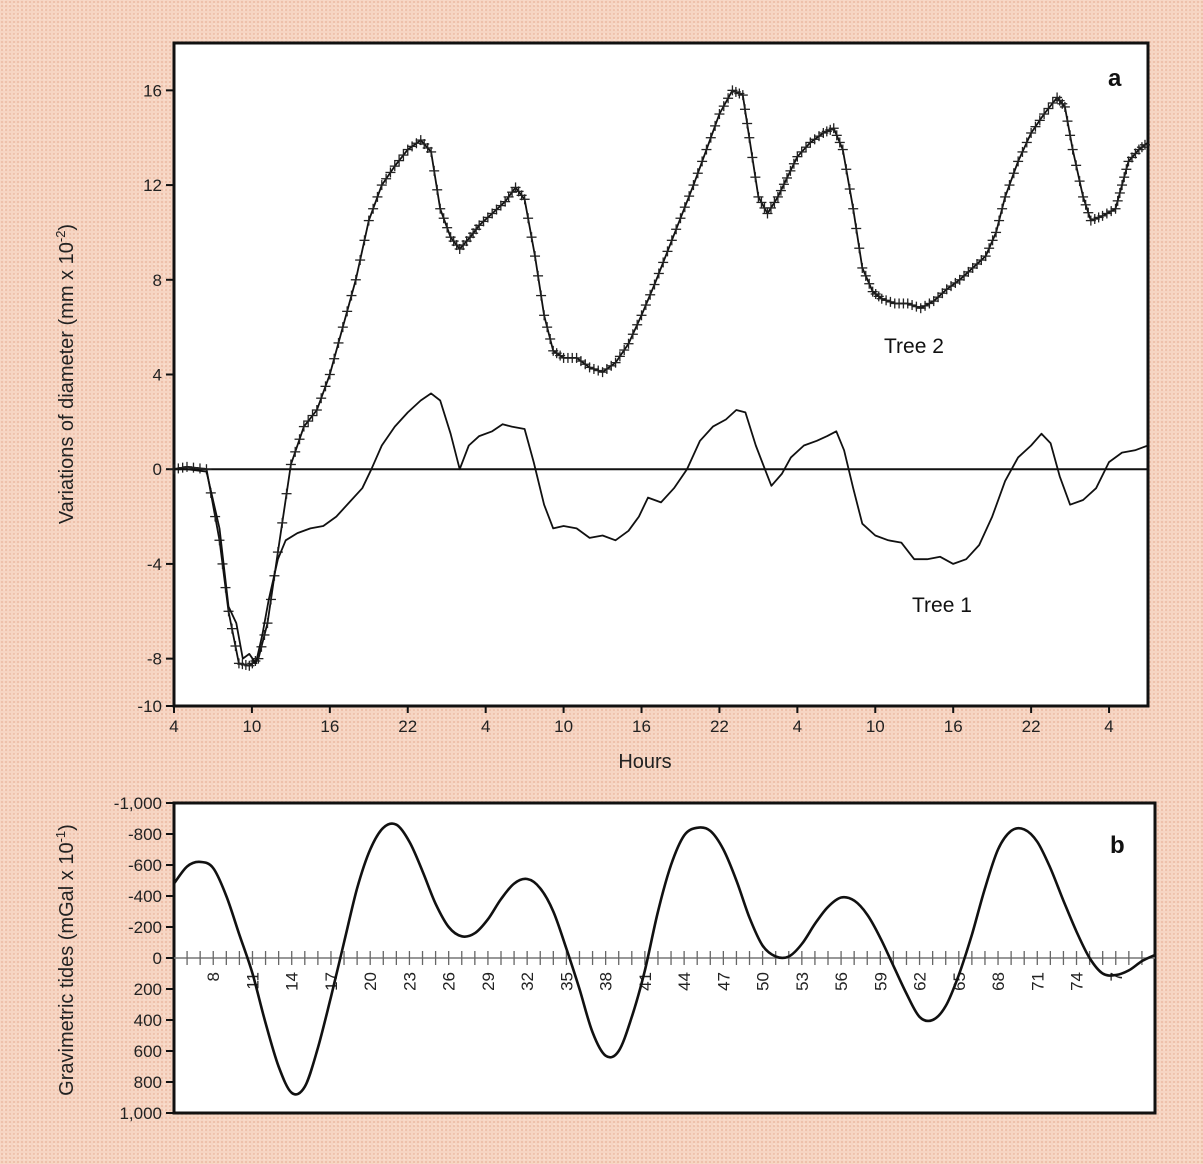 The height and width of the screenshot is (1164, 1203). What do you see at coordinates (60, 237) in the screenshot?
I see `panel-a-y-axis-title-exp: -2` at bounding box center [60, 237].